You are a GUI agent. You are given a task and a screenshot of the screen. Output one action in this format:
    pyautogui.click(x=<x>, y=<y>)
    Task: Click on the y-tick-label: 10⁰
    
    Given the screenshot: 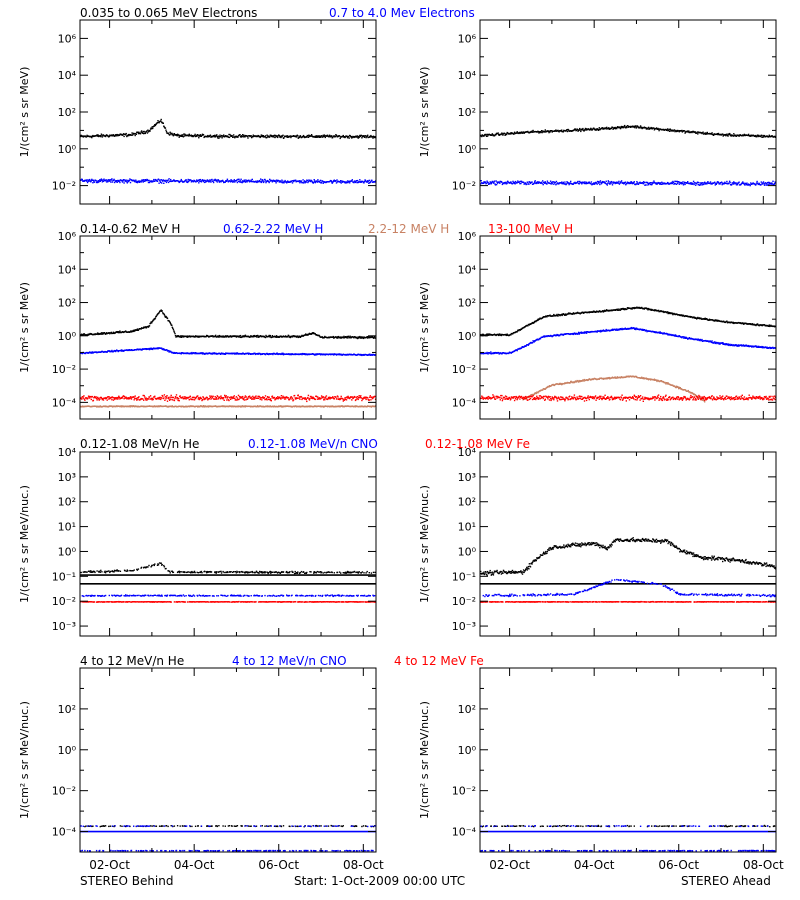 What is the action you would take?
    pyautogui.click(x=67, y=336)
    